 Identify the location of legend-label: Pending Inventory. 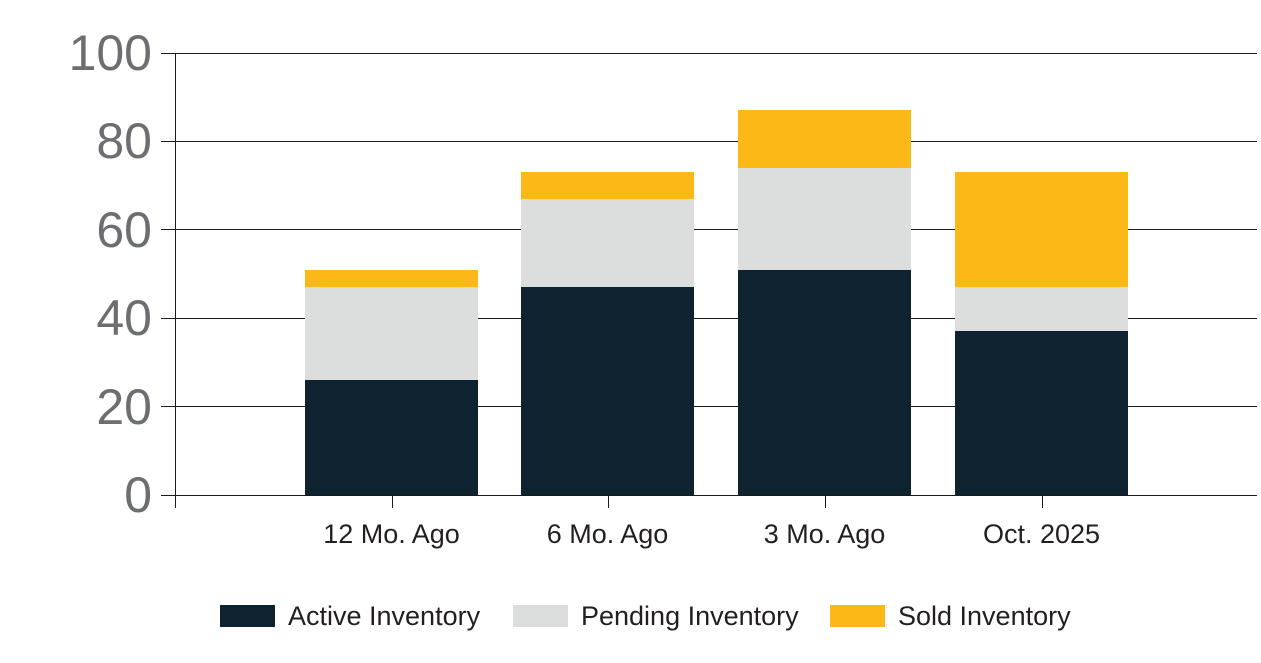
(690, 615).